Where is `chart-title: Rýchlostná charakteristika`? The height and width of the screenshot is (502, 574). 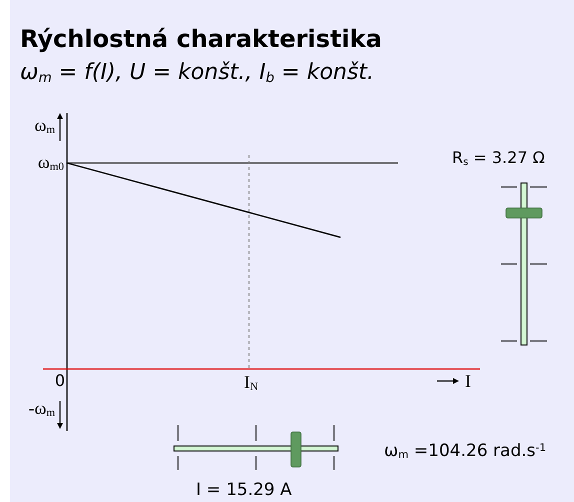
chart-title: Rýchlostná charakteristika is located at coordinates (201, 39).